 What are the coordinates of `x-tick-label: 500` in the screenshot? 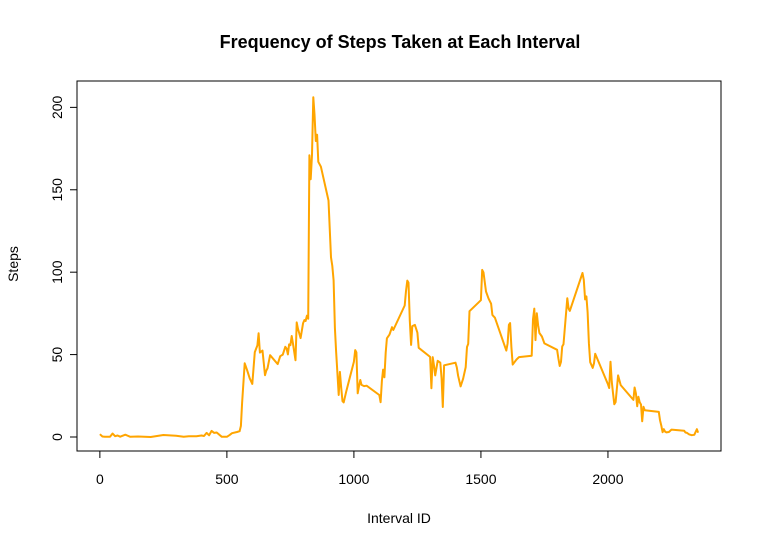 It's located at (227, 479).